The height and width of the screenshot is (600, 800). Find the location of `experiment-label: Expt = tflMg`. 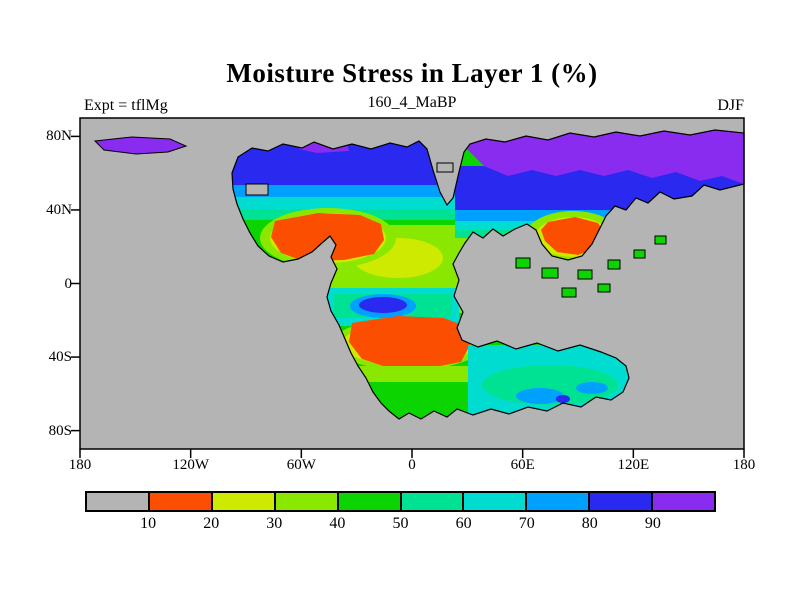

experiment-label: Expt = tflMg is located at coordinates (126, 105).